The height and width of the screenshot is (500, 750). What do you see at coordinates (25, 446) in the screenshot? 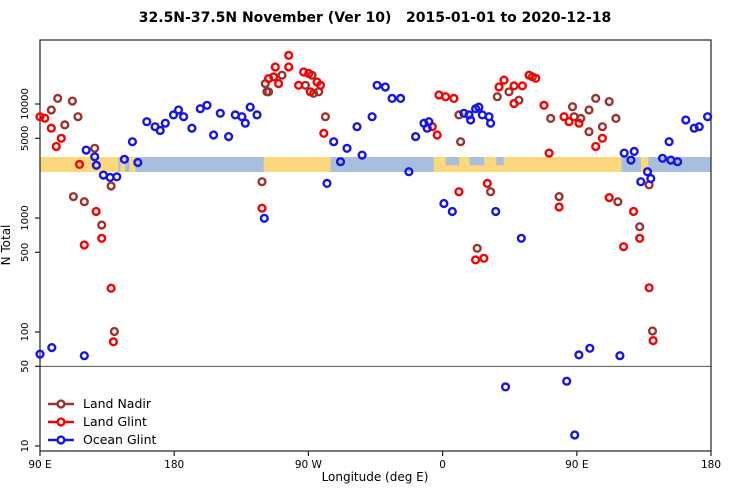
I see `y-tick-label: 10` at bounding box center [25, 446].